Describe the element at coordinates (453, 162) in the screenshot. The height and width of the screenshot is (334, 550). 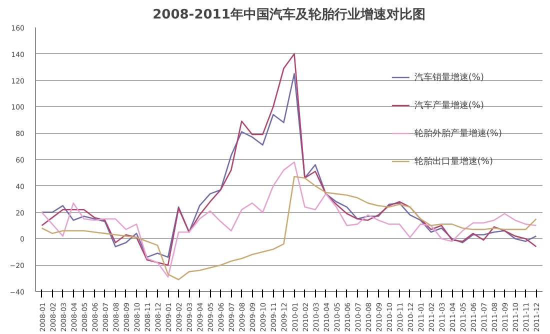
I see `legend-label: 轮胎出口量增速(%)` at that location.